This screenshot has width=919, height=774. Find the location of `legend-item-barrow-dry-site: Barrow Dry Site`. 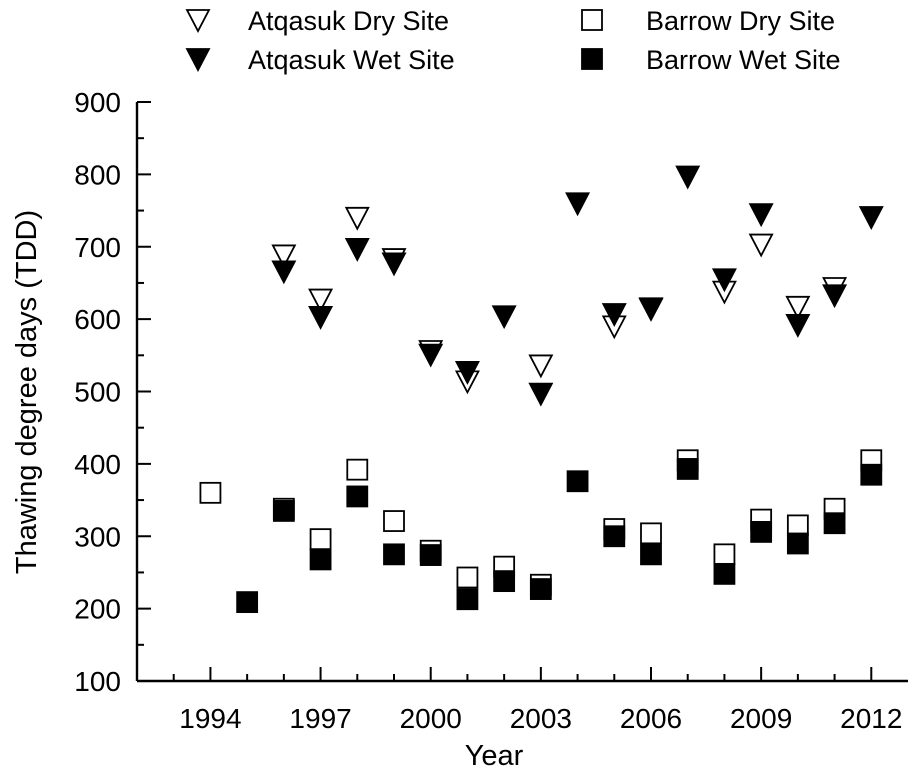

legend-item-barrow-dry-site: Barrow Dry Site is located at coordinates (708, 21).